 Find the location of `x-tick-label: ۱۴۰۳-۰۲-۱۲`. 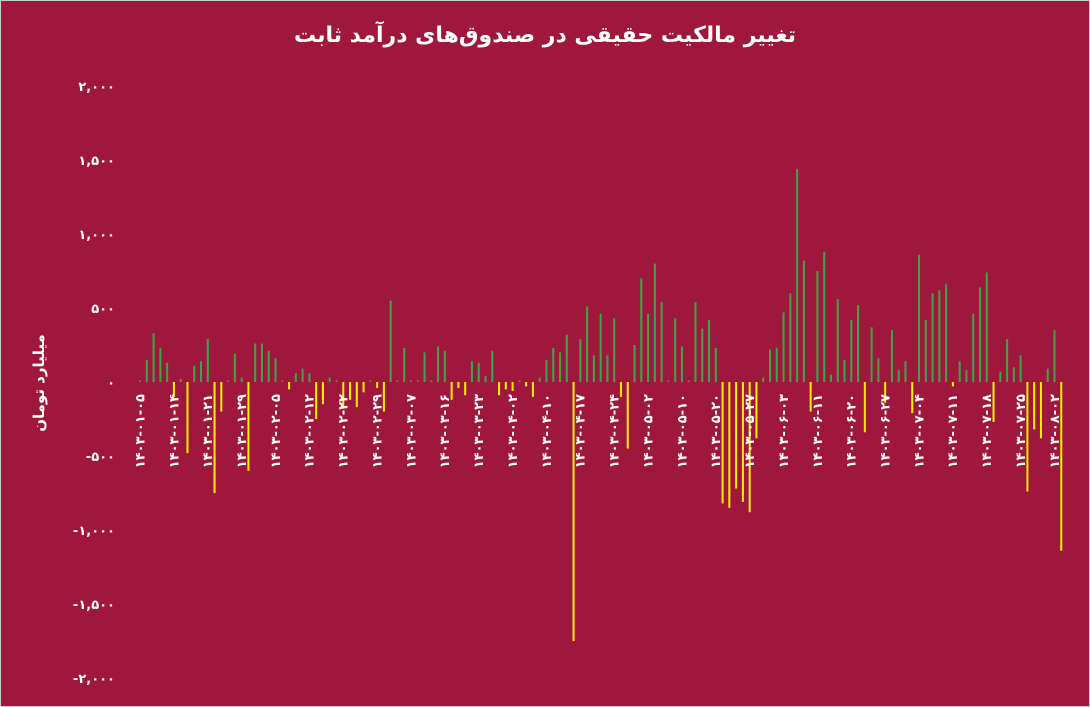

x-tick-label: ۱۴۰۳-۰۲-۱۲ is located at coordinates (310, 431).